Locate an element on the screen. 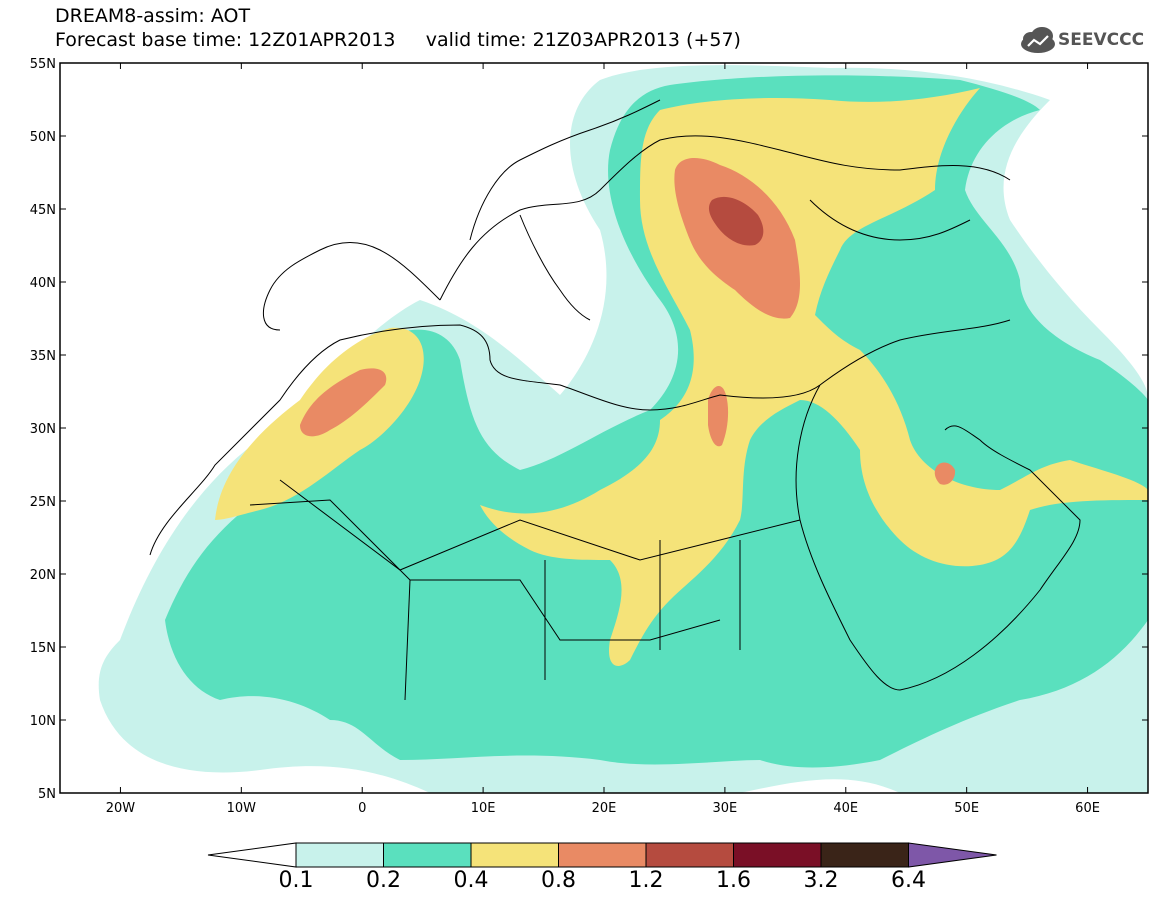 The height and width of the screenshot is (905, 1165). lat-label: 55N is located at coordinates (43, 64).